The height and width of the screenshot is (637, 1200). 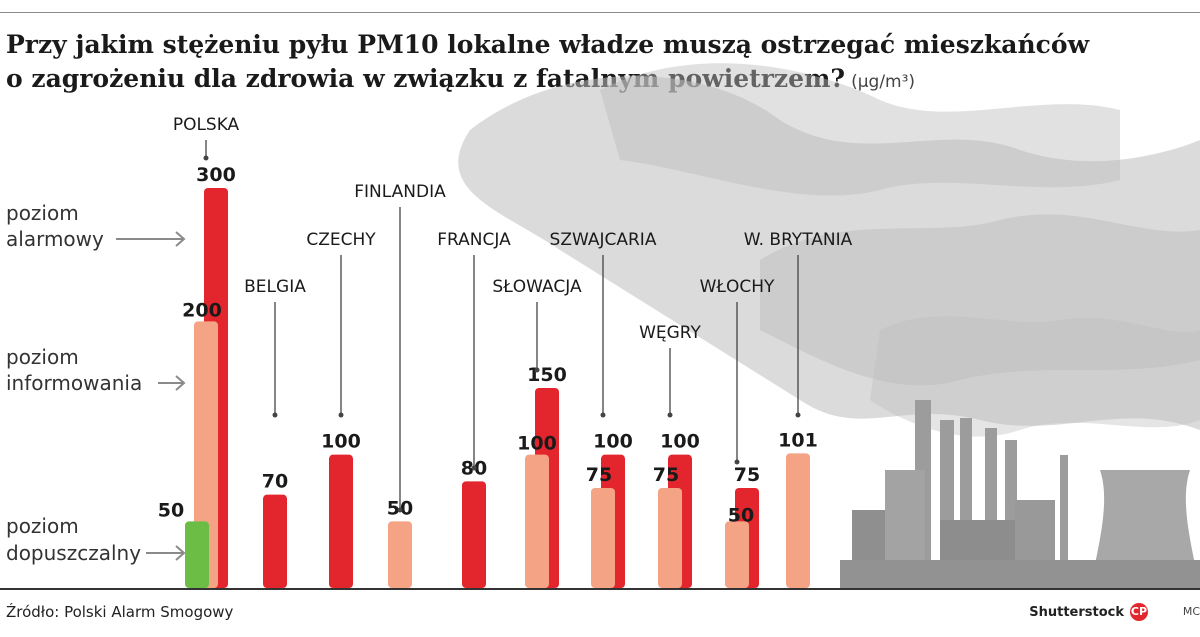 I want to click on author-initials: MC, so click(x=1191, y=611).